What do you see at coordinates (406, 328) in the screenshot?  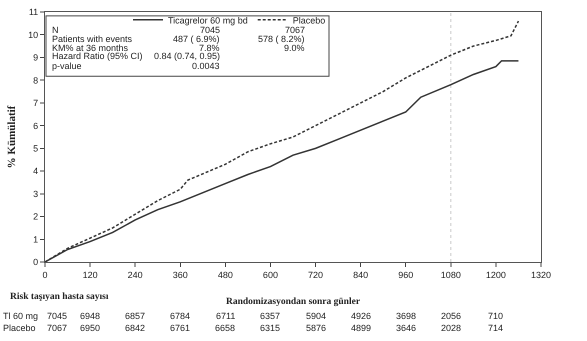 I see `text: 3646` at bounding box center [406, 328].